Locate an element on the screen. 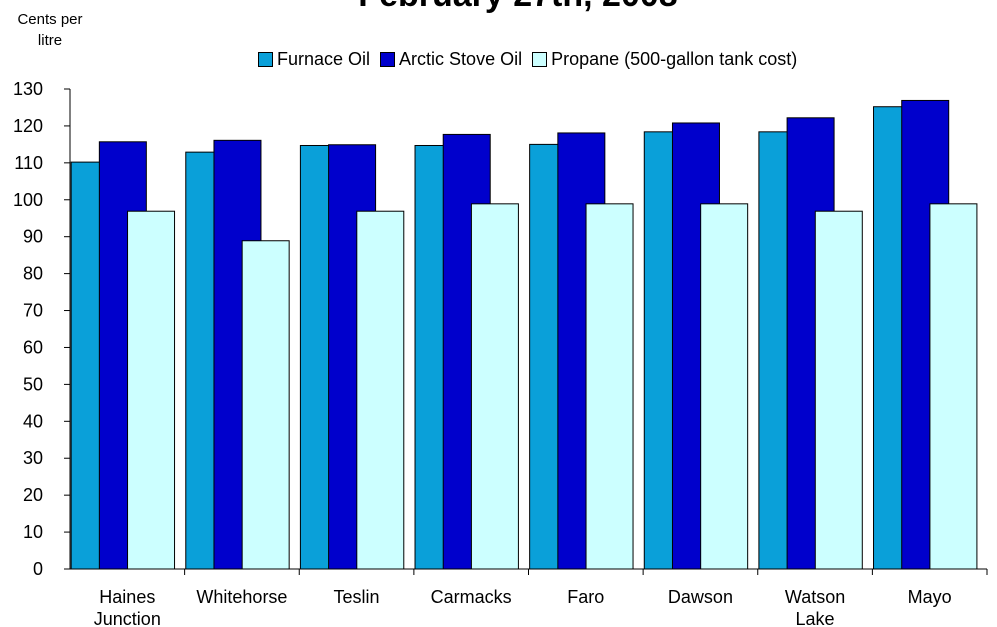  legend-swatch-furnace-oil is located at coordinates (265, 59).